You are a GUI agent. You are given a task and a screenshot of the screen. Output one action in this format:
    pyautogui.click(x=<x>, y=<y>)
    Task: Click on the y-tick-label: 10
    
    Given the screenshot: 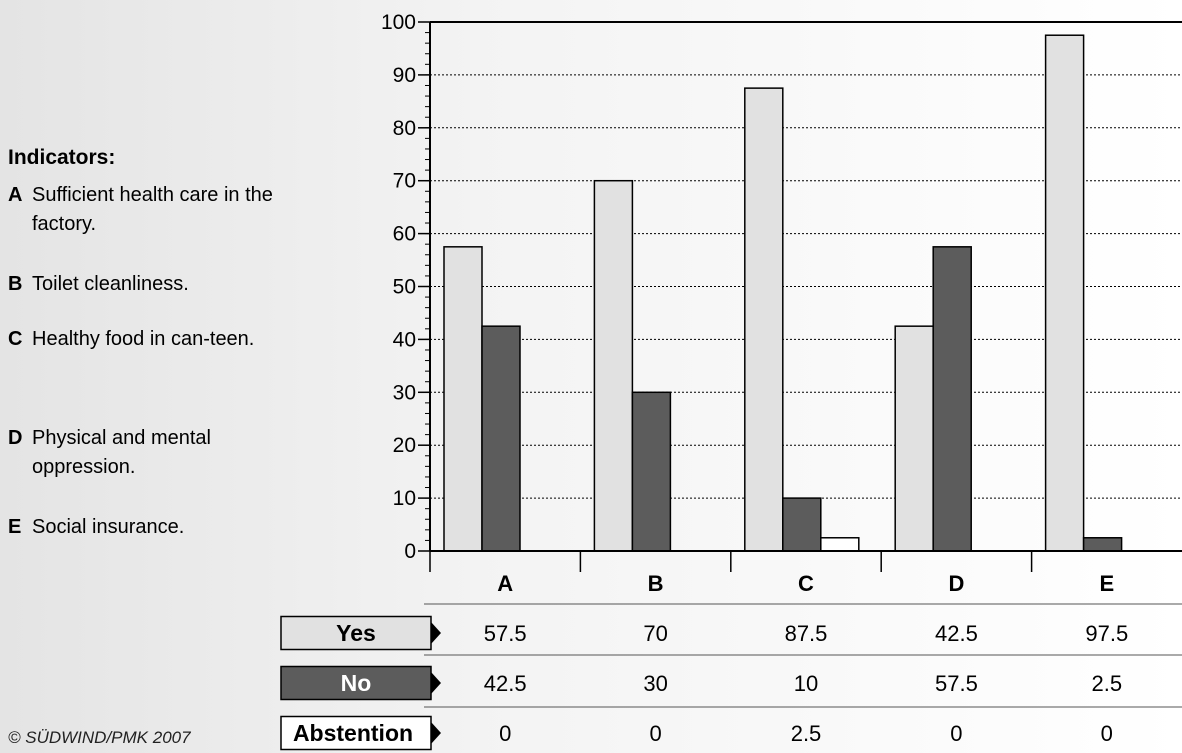 What is the action you would take?
    pyautogui.click(x=404, y=498)
    